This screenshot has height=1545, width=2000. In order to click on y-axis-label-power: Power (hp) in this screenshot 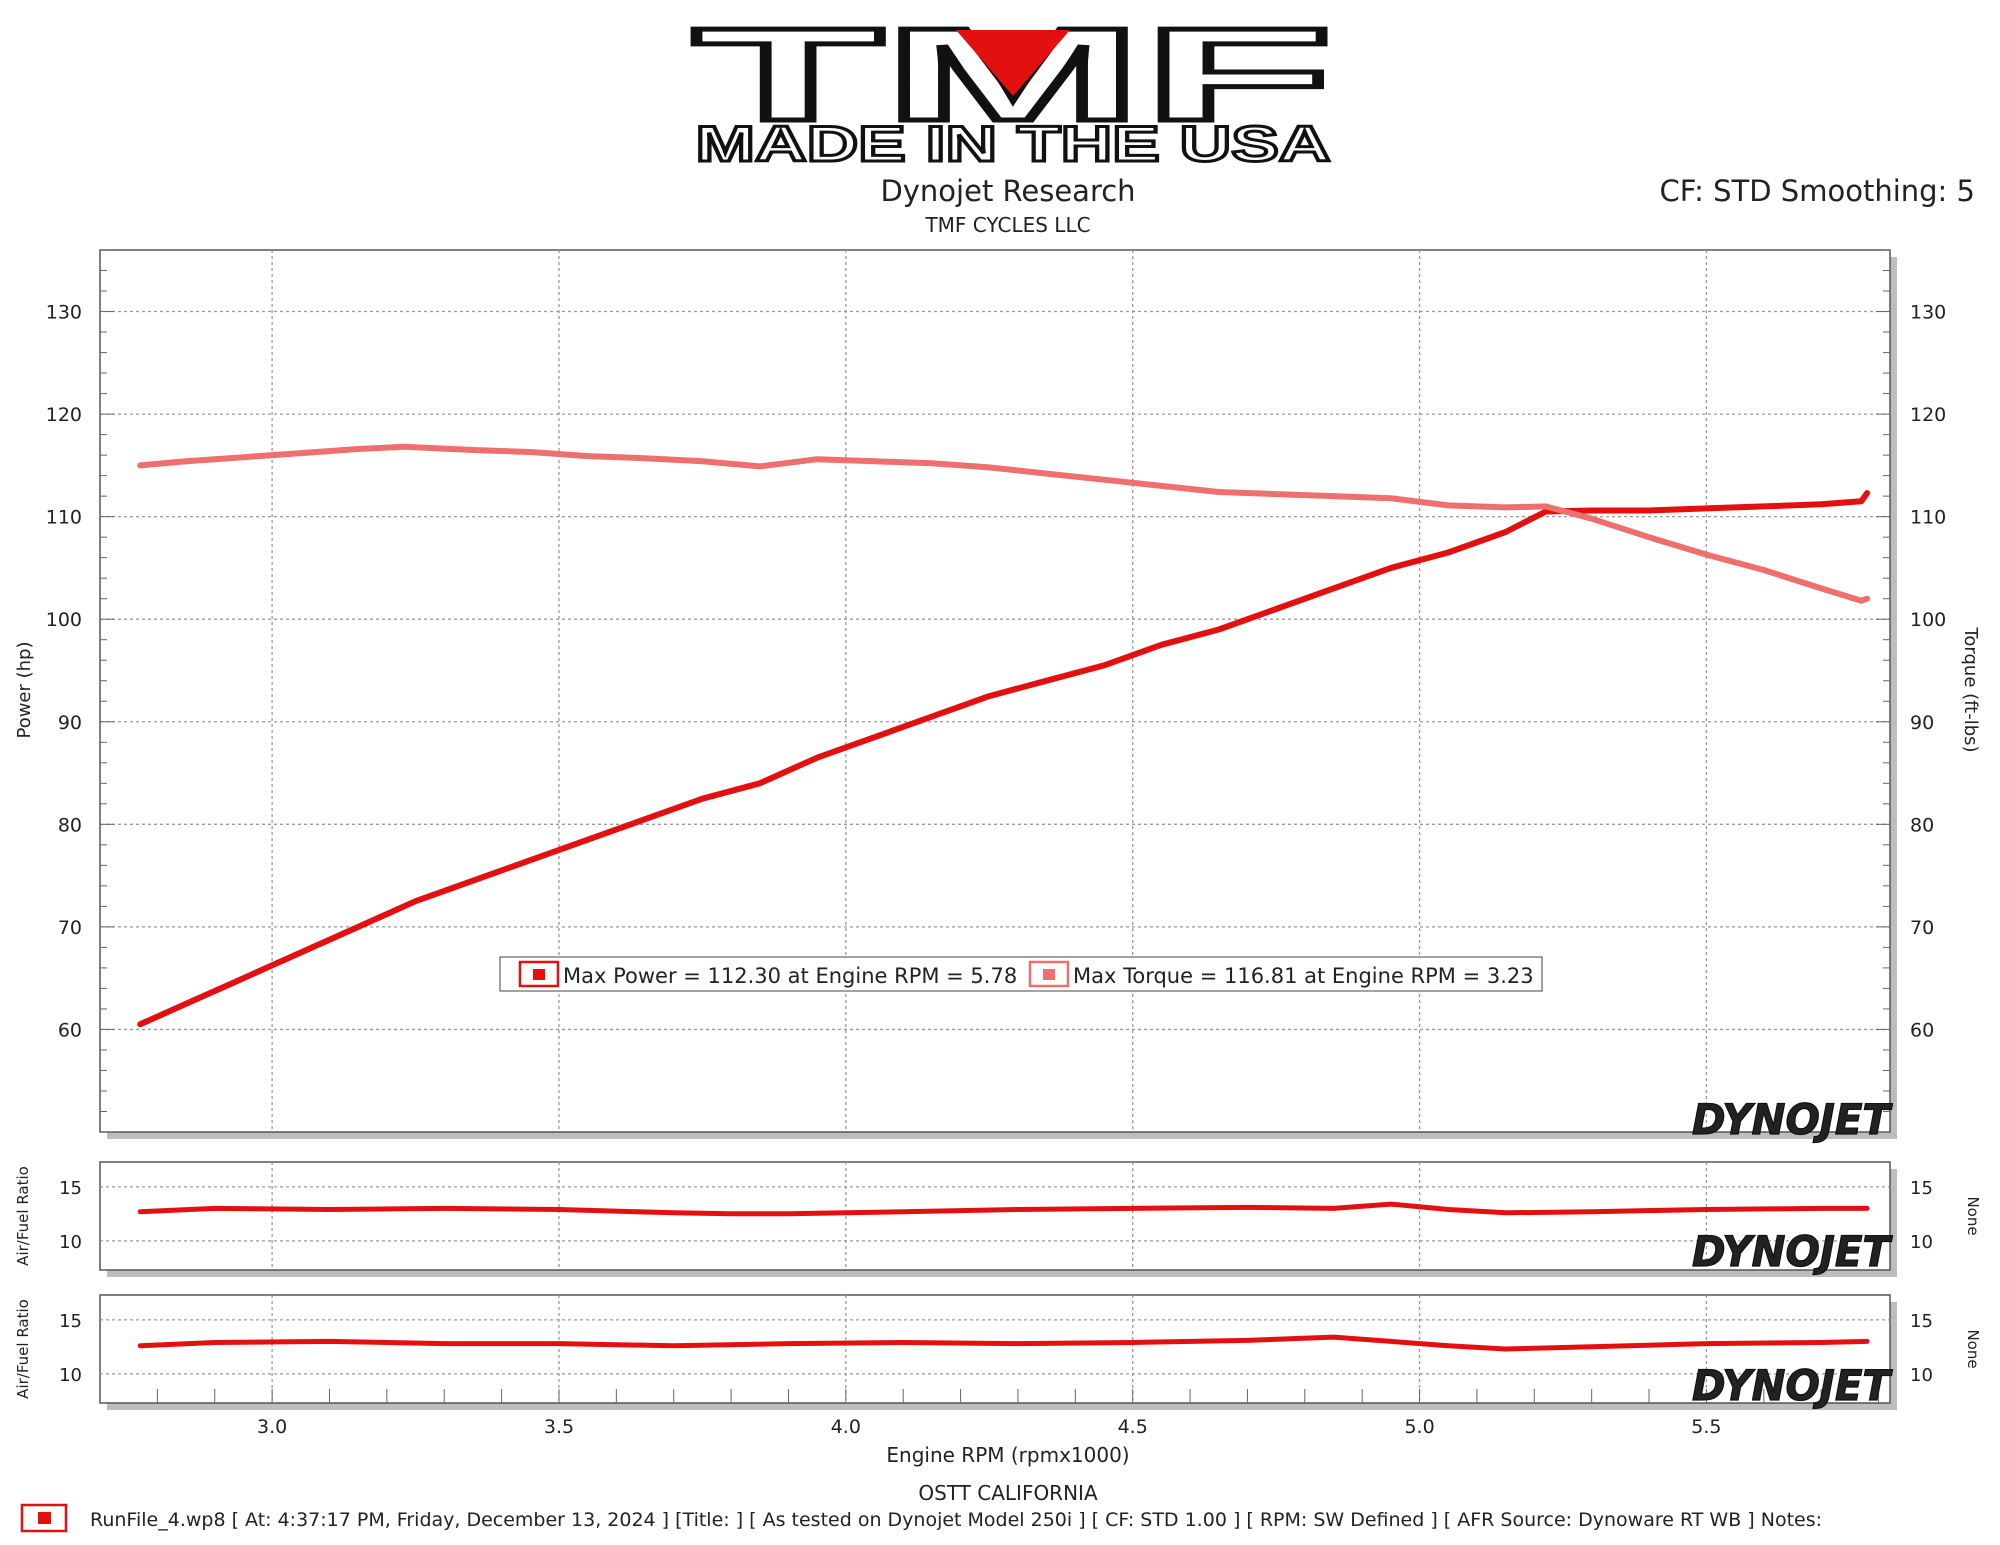, I will do `click(24, 689)`.